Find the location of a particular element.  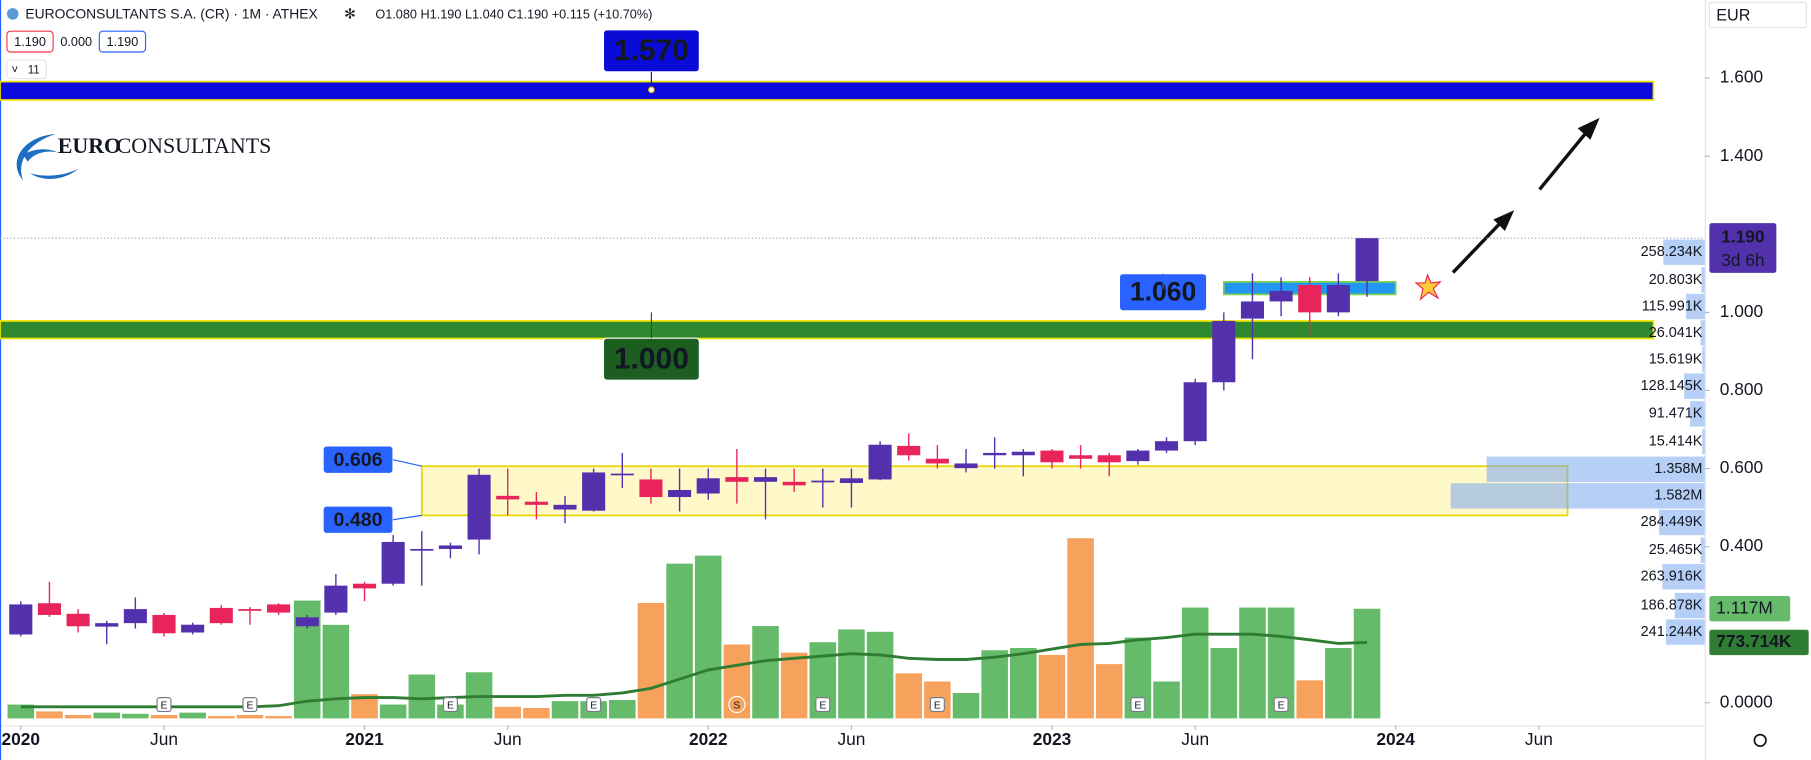

x-tick-label: 2023 is located at coordinates (1052, 739).